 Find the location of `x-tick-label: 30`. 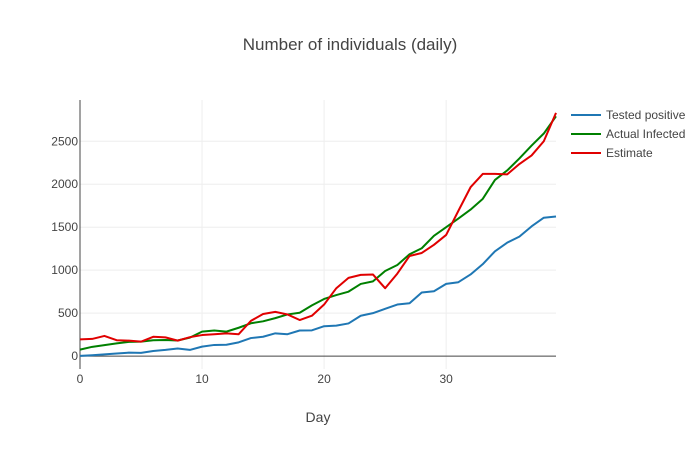

x-tick-label: 30 is located at coordinates (446, 379).